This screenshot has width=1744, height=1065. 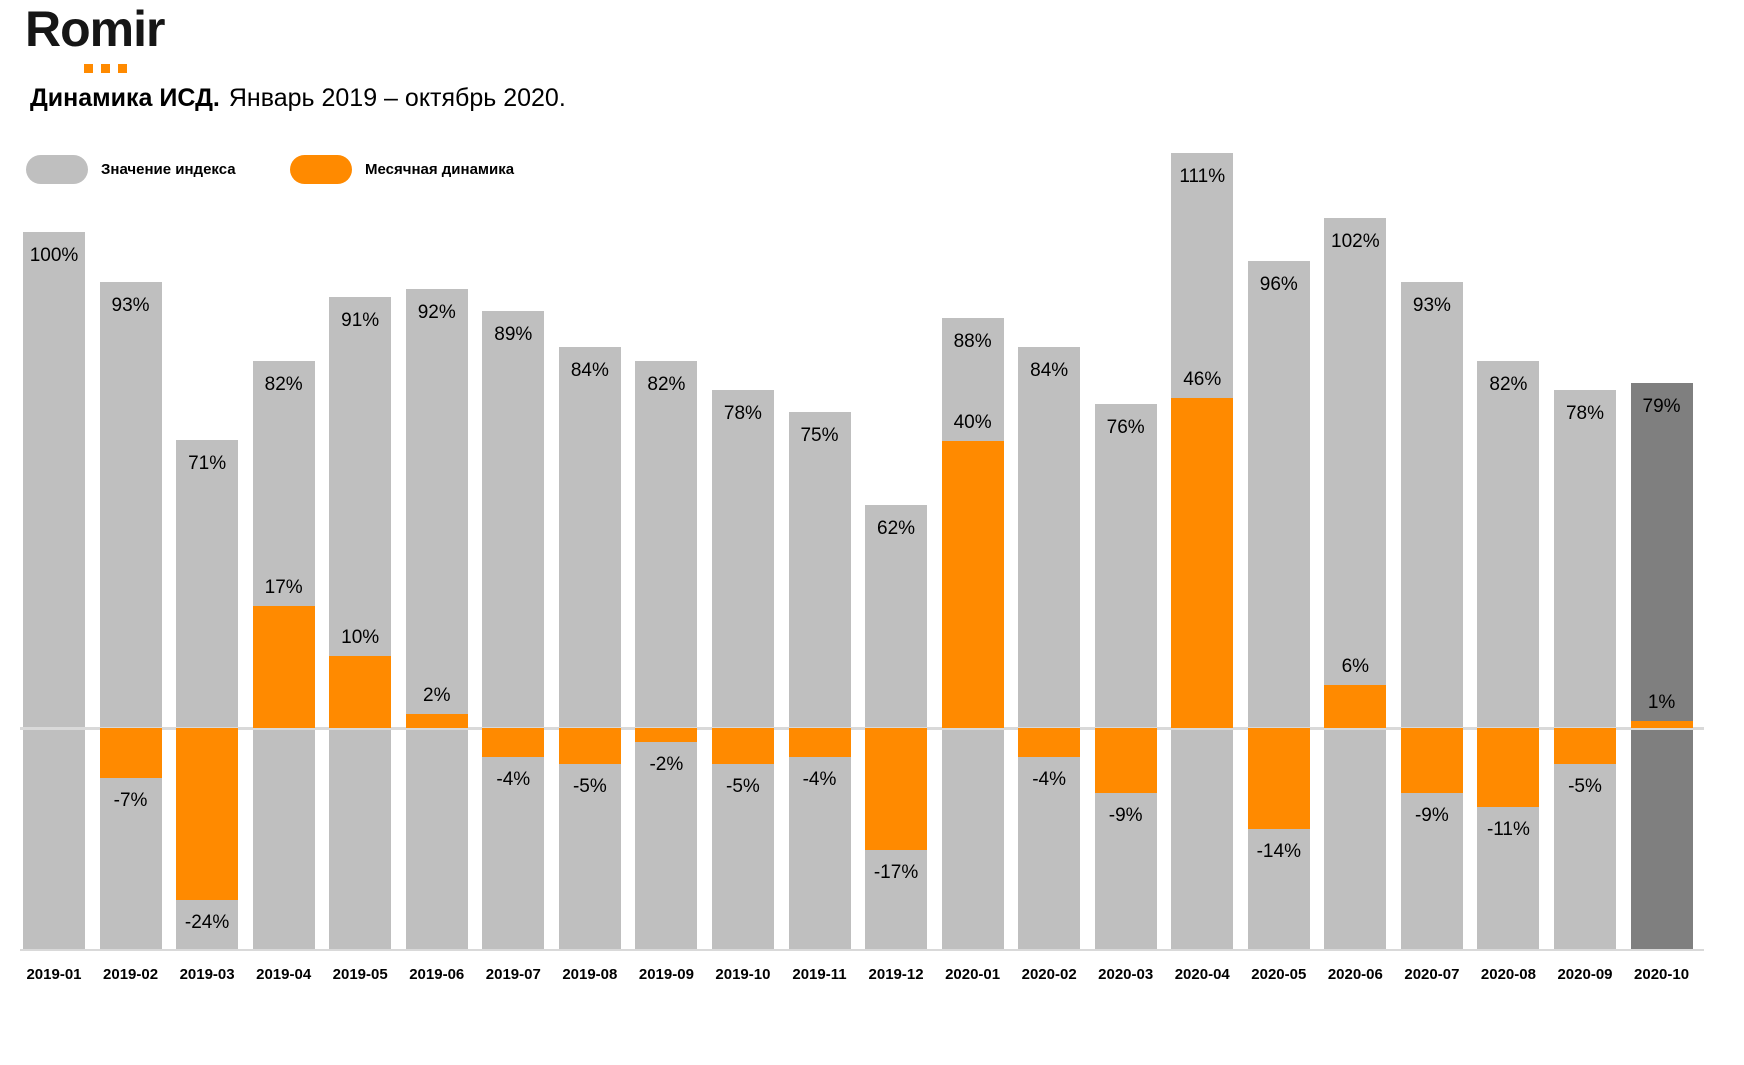 What do you see at coordinates (1202, 379) in the screenshot?
I see `dynamics-value-label: 46%` at bounding box center [1202, 379].